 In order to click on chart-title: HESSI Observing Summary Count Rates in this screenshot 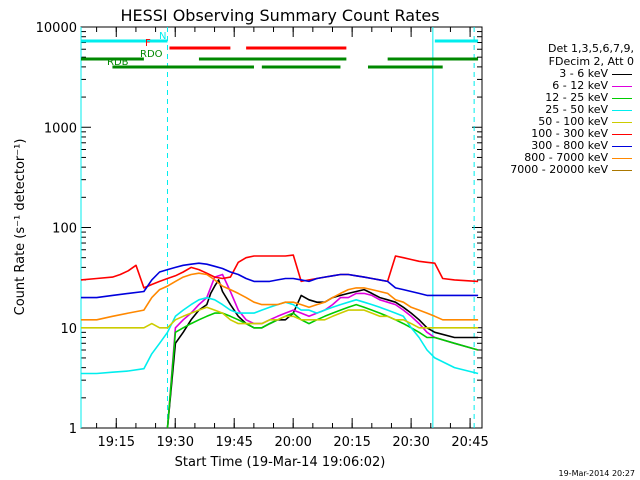, I will do `click(279, 15)`.